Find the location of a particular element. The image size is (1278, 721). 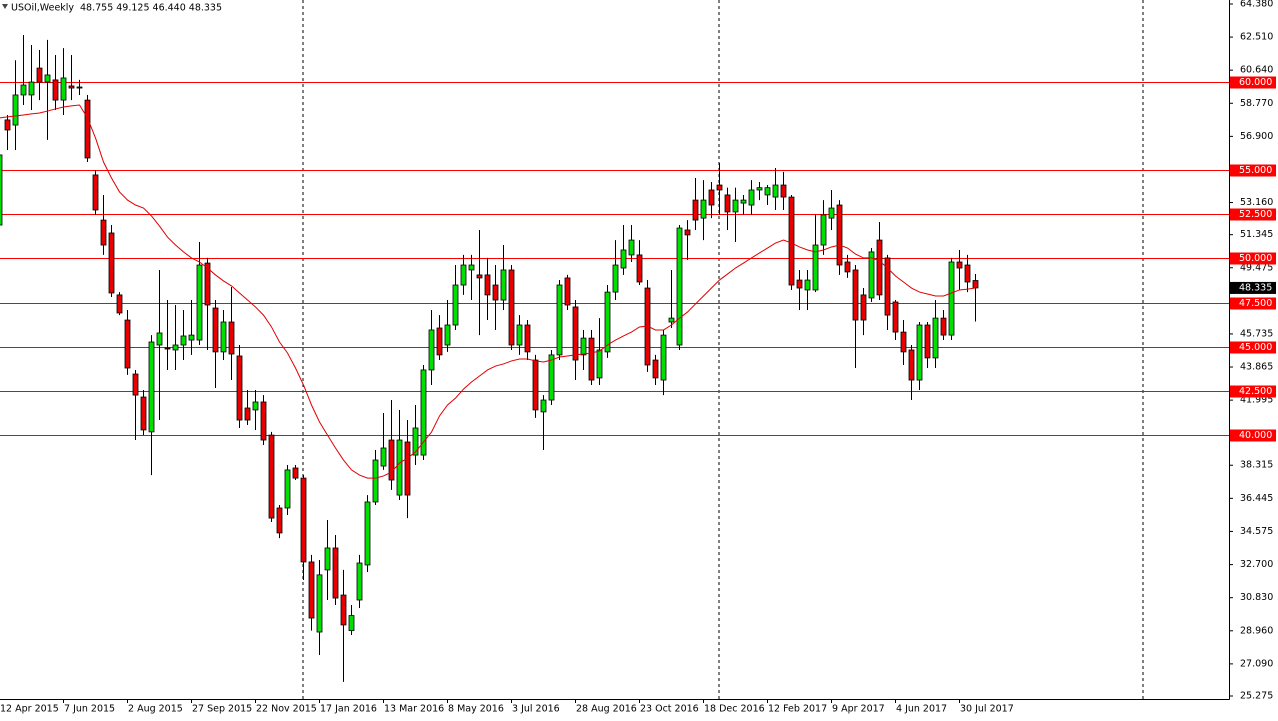

y-tick-label: 45.735 is located at coordinates (1256, 333).